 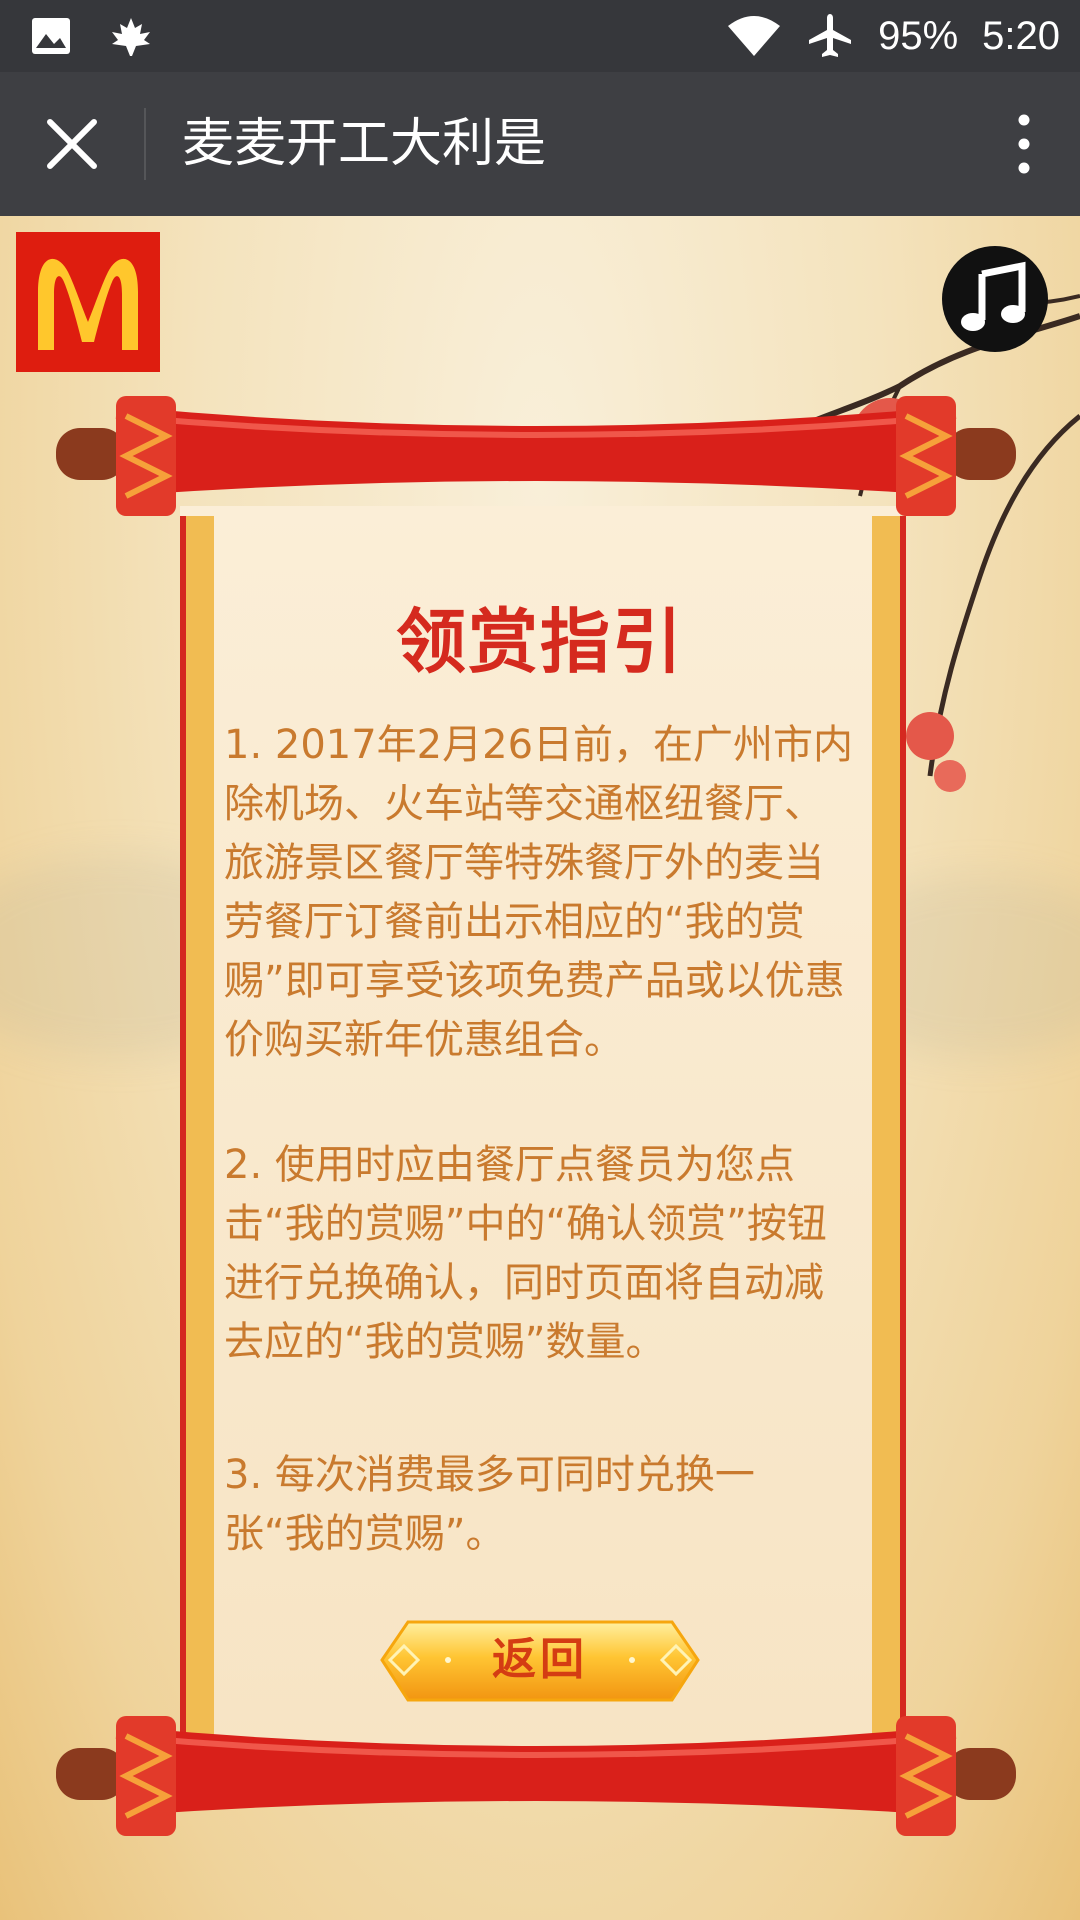 What do you see at coordinates (754, 36) in the screenshot?
I see `wifi-icon` at bounding box center [754, 36].